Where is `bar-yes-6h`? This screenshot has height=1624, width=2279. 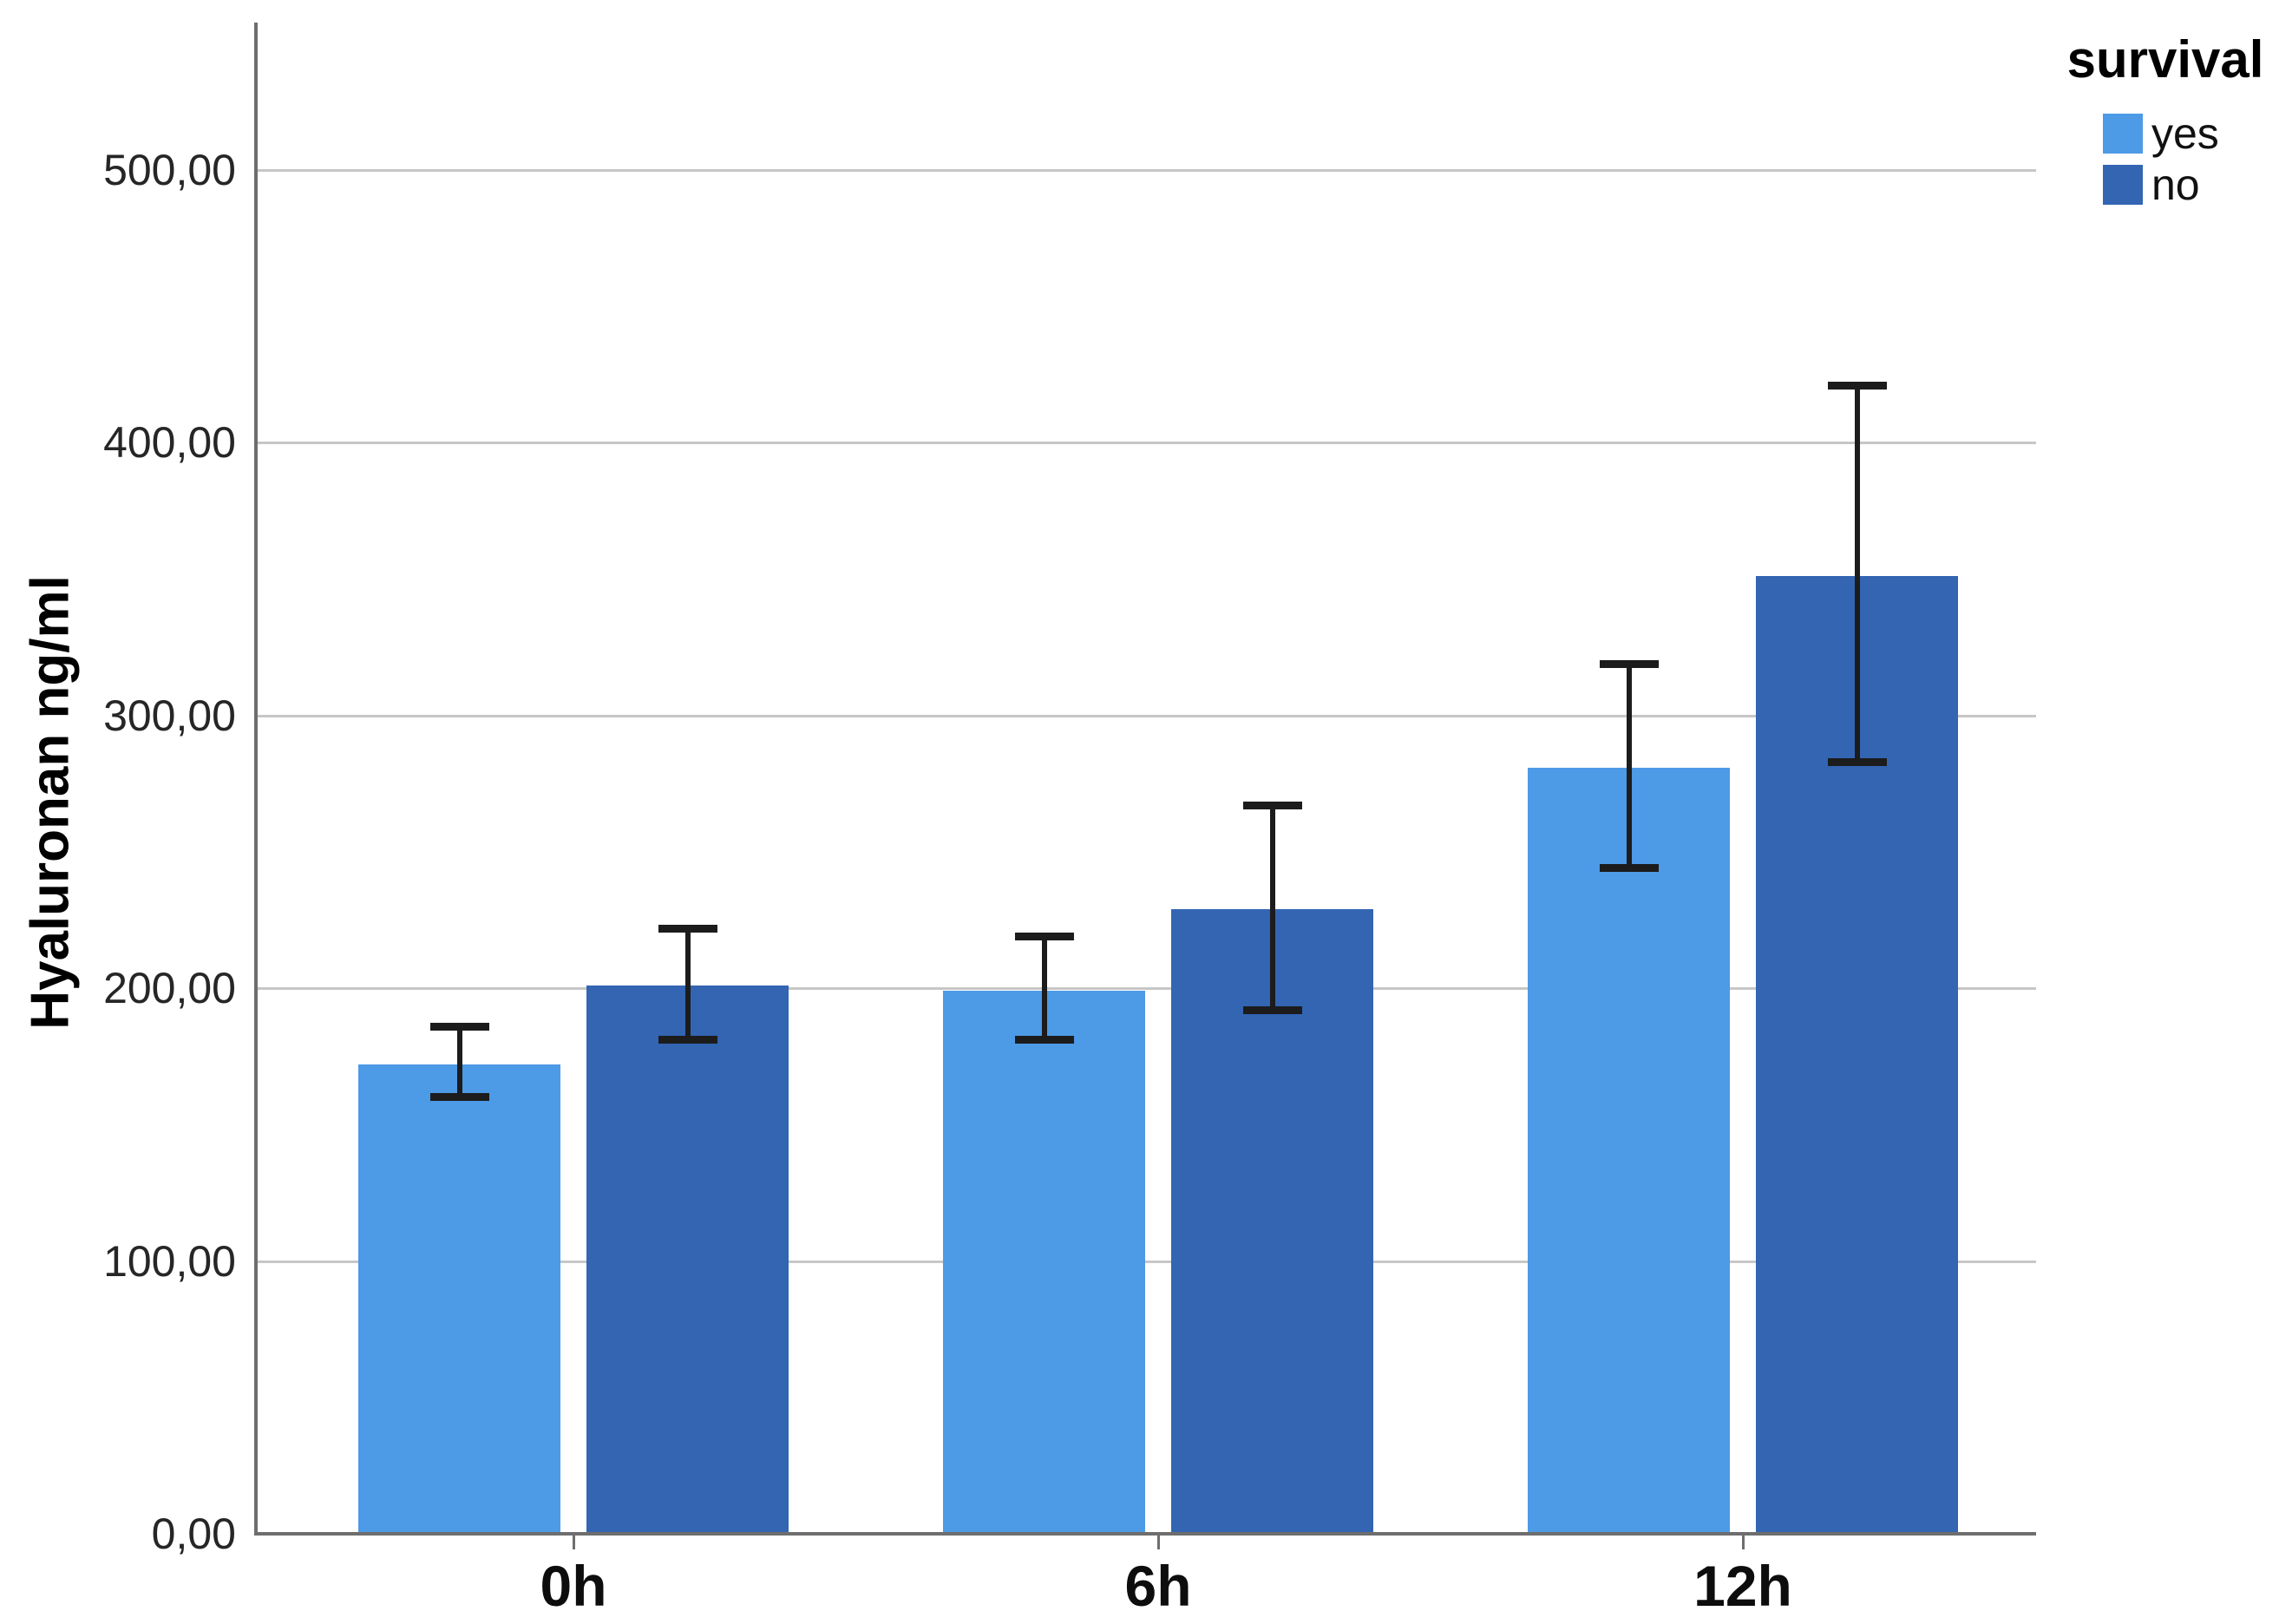
bar-yes-6h is located at coordinates (1044, 1262).